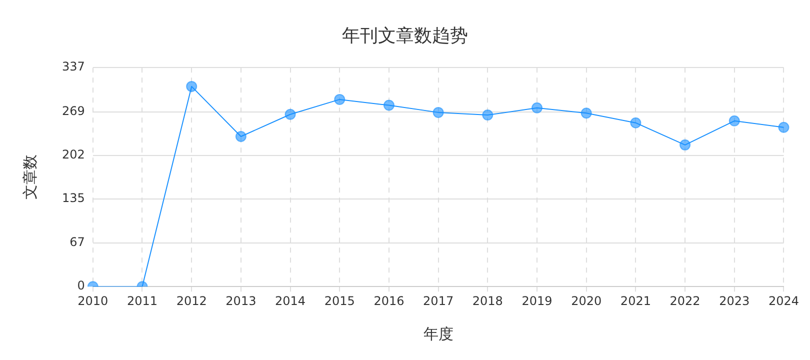 This screenshot has height=360, width=810. I want to click on x-tick-label: 2015, so click(339, 301).